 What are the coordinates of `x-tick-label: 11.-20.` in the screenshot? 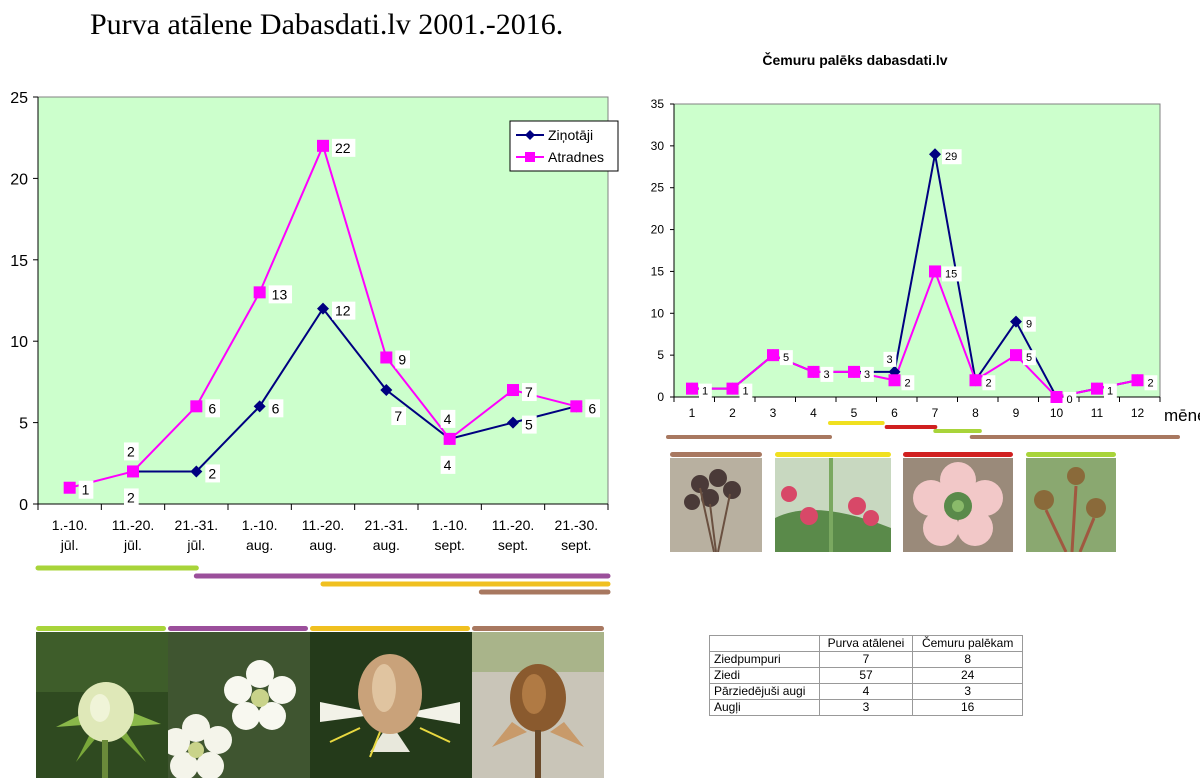 It's located at (133, 525).